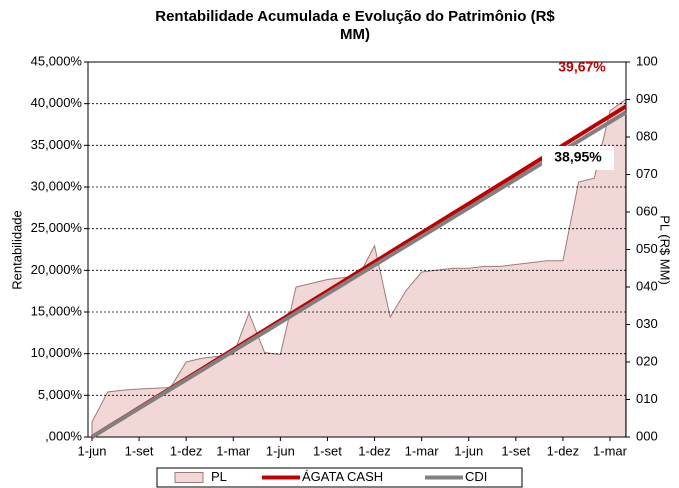 Image resolution: width=679 pixels, height=488 pixels. What do you see at coordinates (189, 477) in the screenshot?
I see `legend-swatch` at bounding box center [189, 477].